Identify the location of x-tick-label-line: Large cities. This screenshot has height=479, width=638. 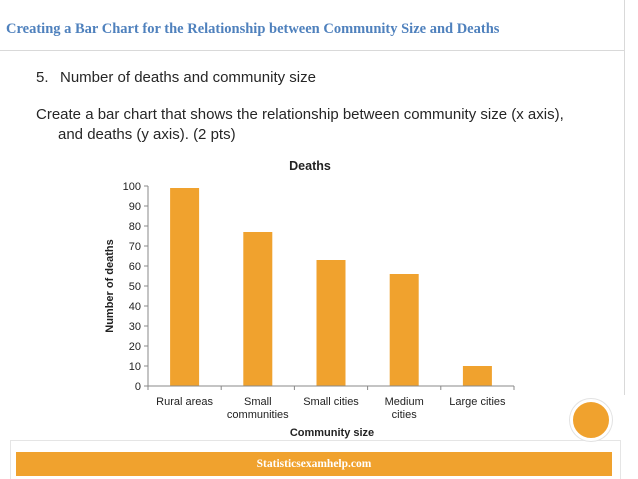
(477, 402).